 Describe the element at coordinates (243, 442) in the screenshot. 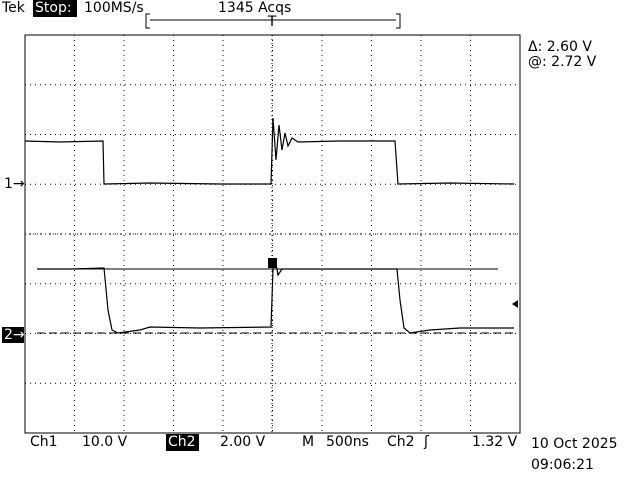

I see `ch2-scale: 2.00 V` at that location.